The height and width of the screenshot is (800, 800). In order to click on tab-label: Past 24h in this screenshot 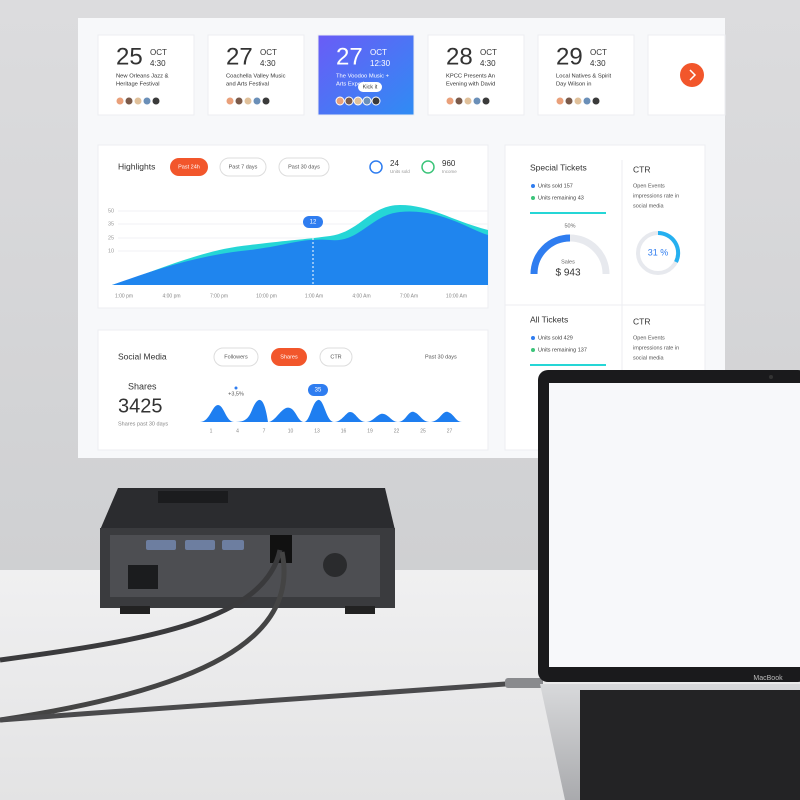, I will do `click(189, 167)`.